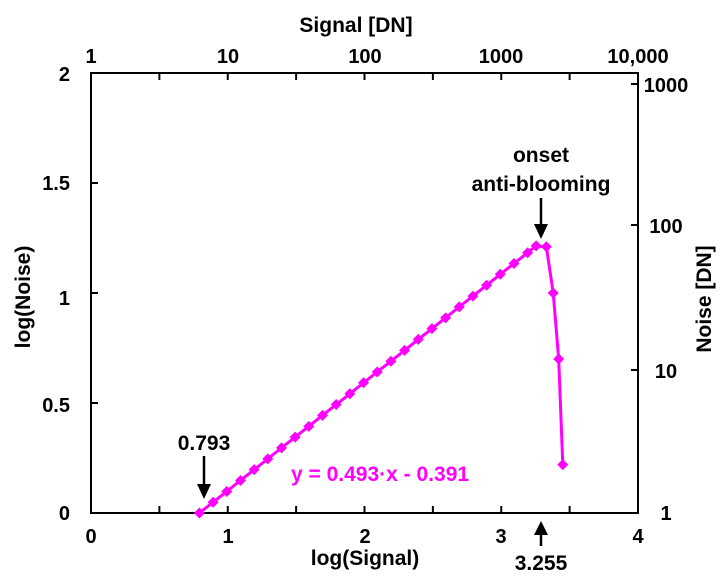 The height and width of the screenshot is (581, 721). Describe the element at coordinates (228, 57) in the screenshot. I see `top-tick-label: 10` at that location.